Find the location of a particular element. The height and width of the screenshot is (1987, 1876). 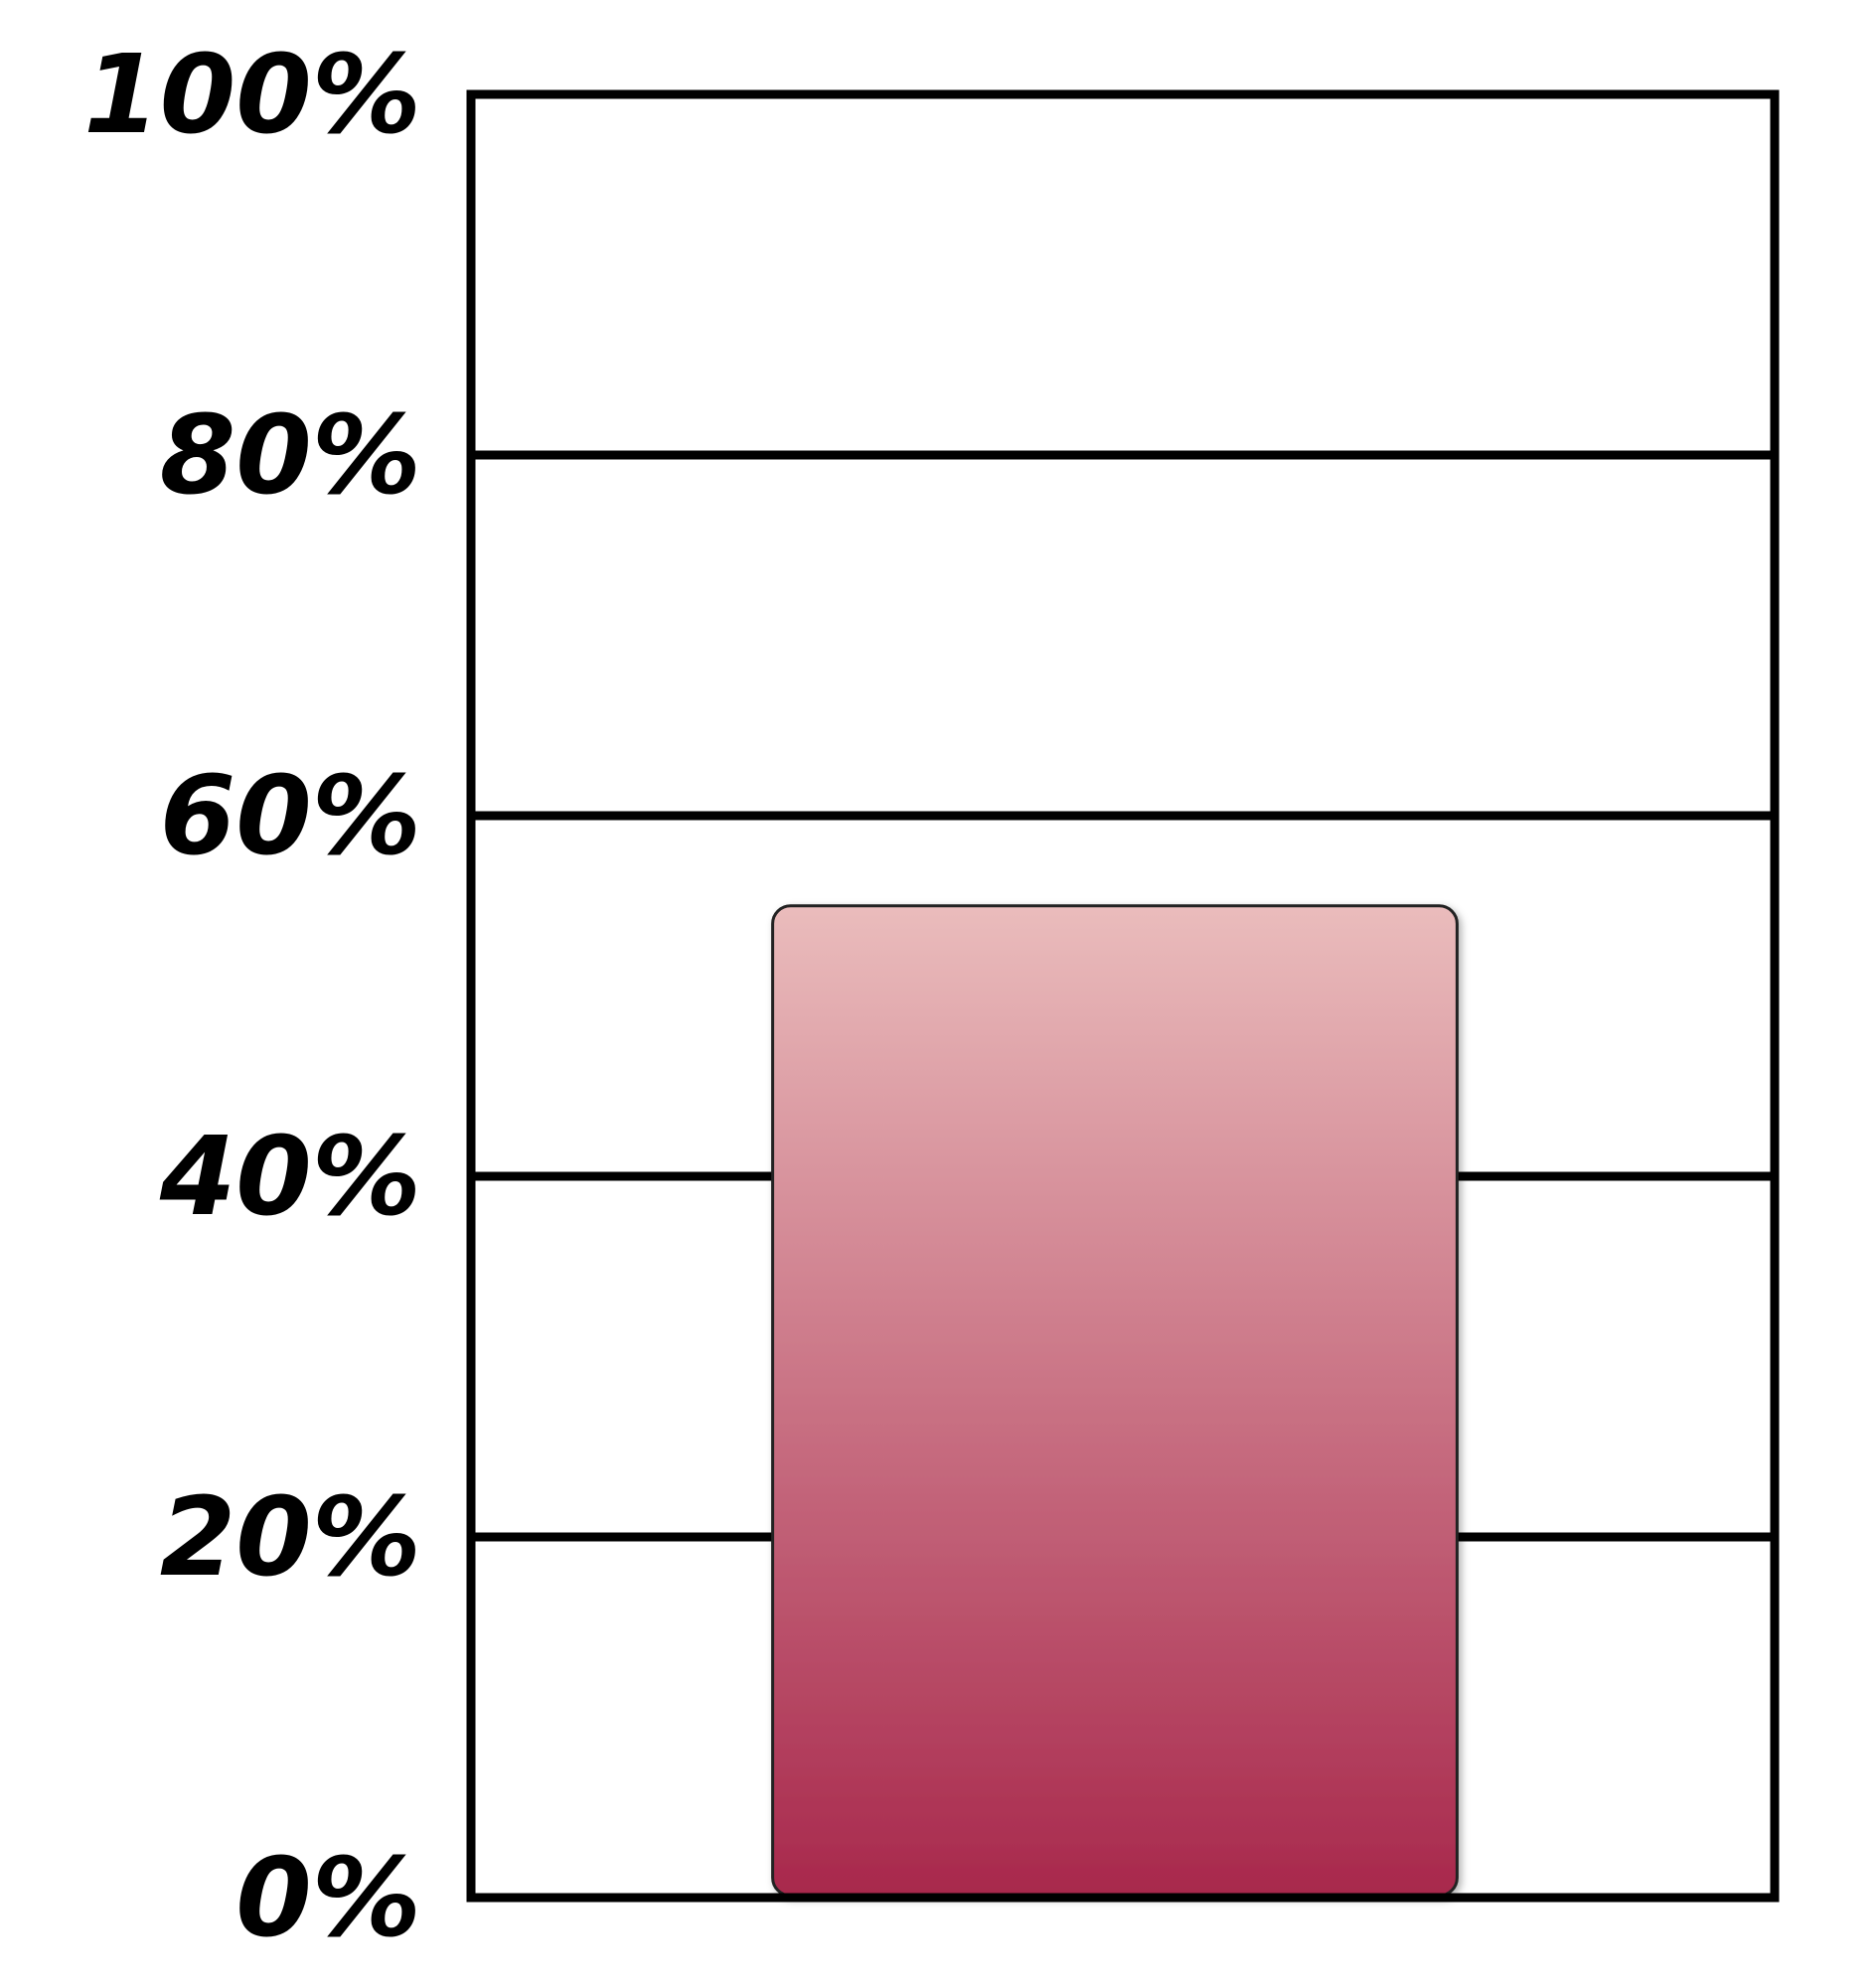

y-tick-label-60: 60% is located at coordinates (291, 816).